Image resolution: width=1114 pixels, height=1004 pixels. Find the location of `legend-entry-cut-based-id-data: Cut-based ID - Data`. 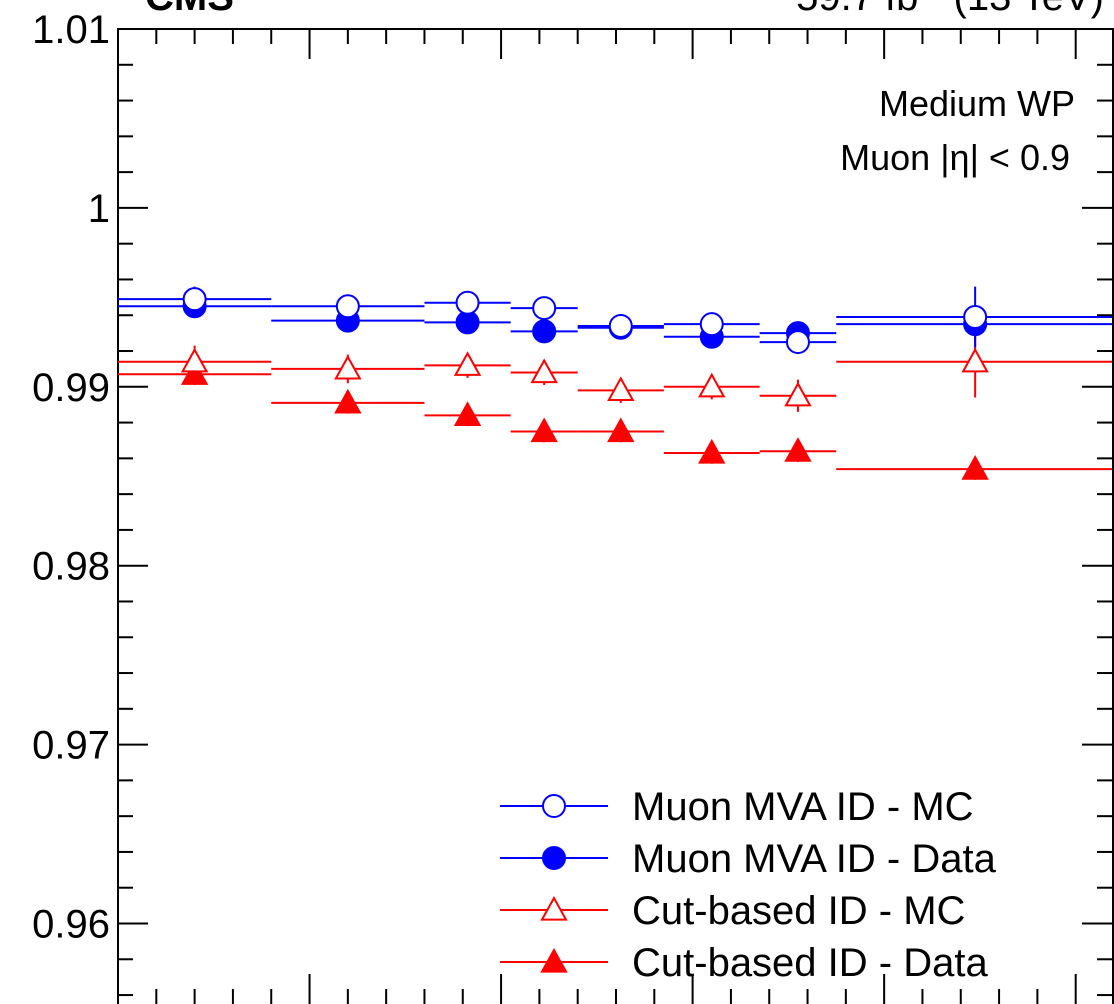

legend-entry-cut-based-id-data: Cut-based ID - Data is located at coordinates (744, 963).